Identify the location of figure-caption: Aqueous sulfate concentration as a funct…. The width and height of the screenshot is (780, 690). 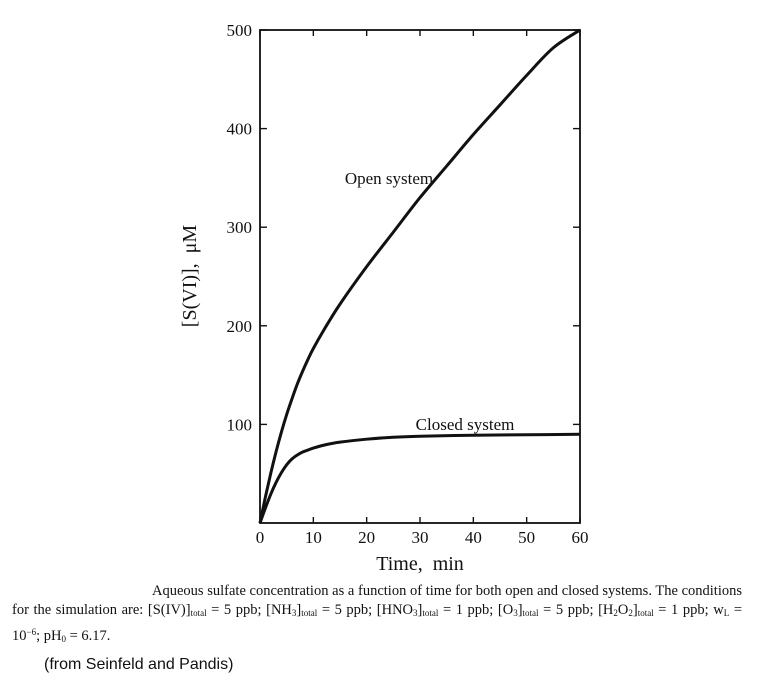
(377, 613).